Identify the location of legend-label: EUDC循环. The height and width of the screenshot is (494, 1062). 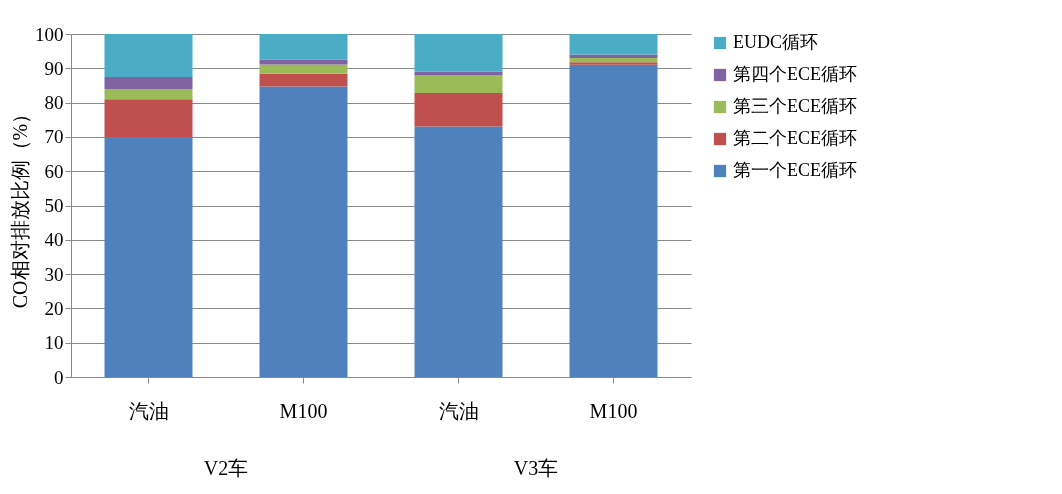
(775, 42).